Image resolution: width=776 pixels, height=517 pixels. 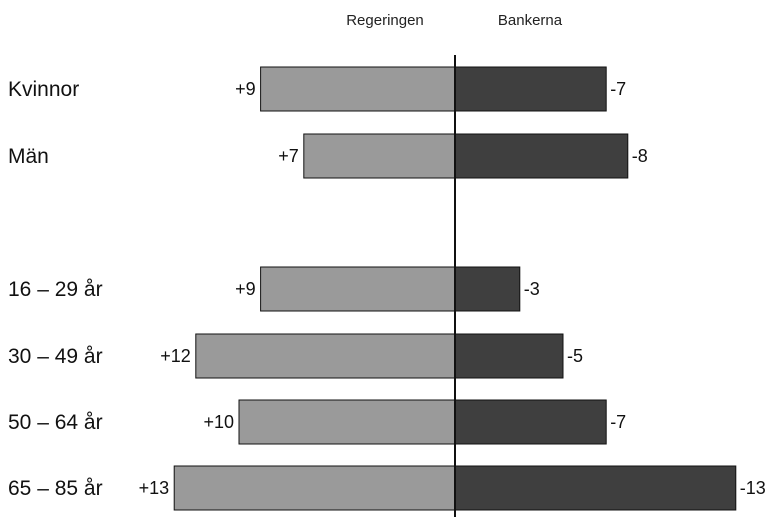 What do you see at coordinates (245, 289) in the screenshot?
I see `value-label-regeringen-16-29-r: +9` at bounding box center [245, 289].